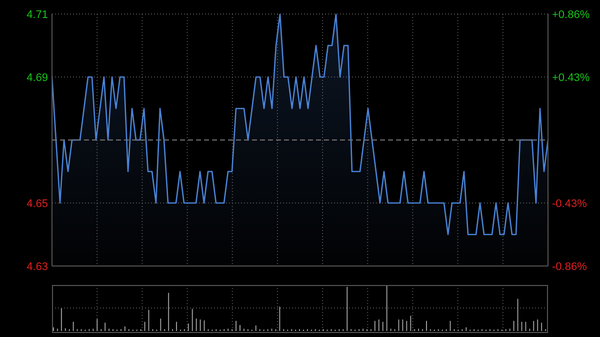  I want to click on y2-tick-label: +0.86%, so click(571, 15).